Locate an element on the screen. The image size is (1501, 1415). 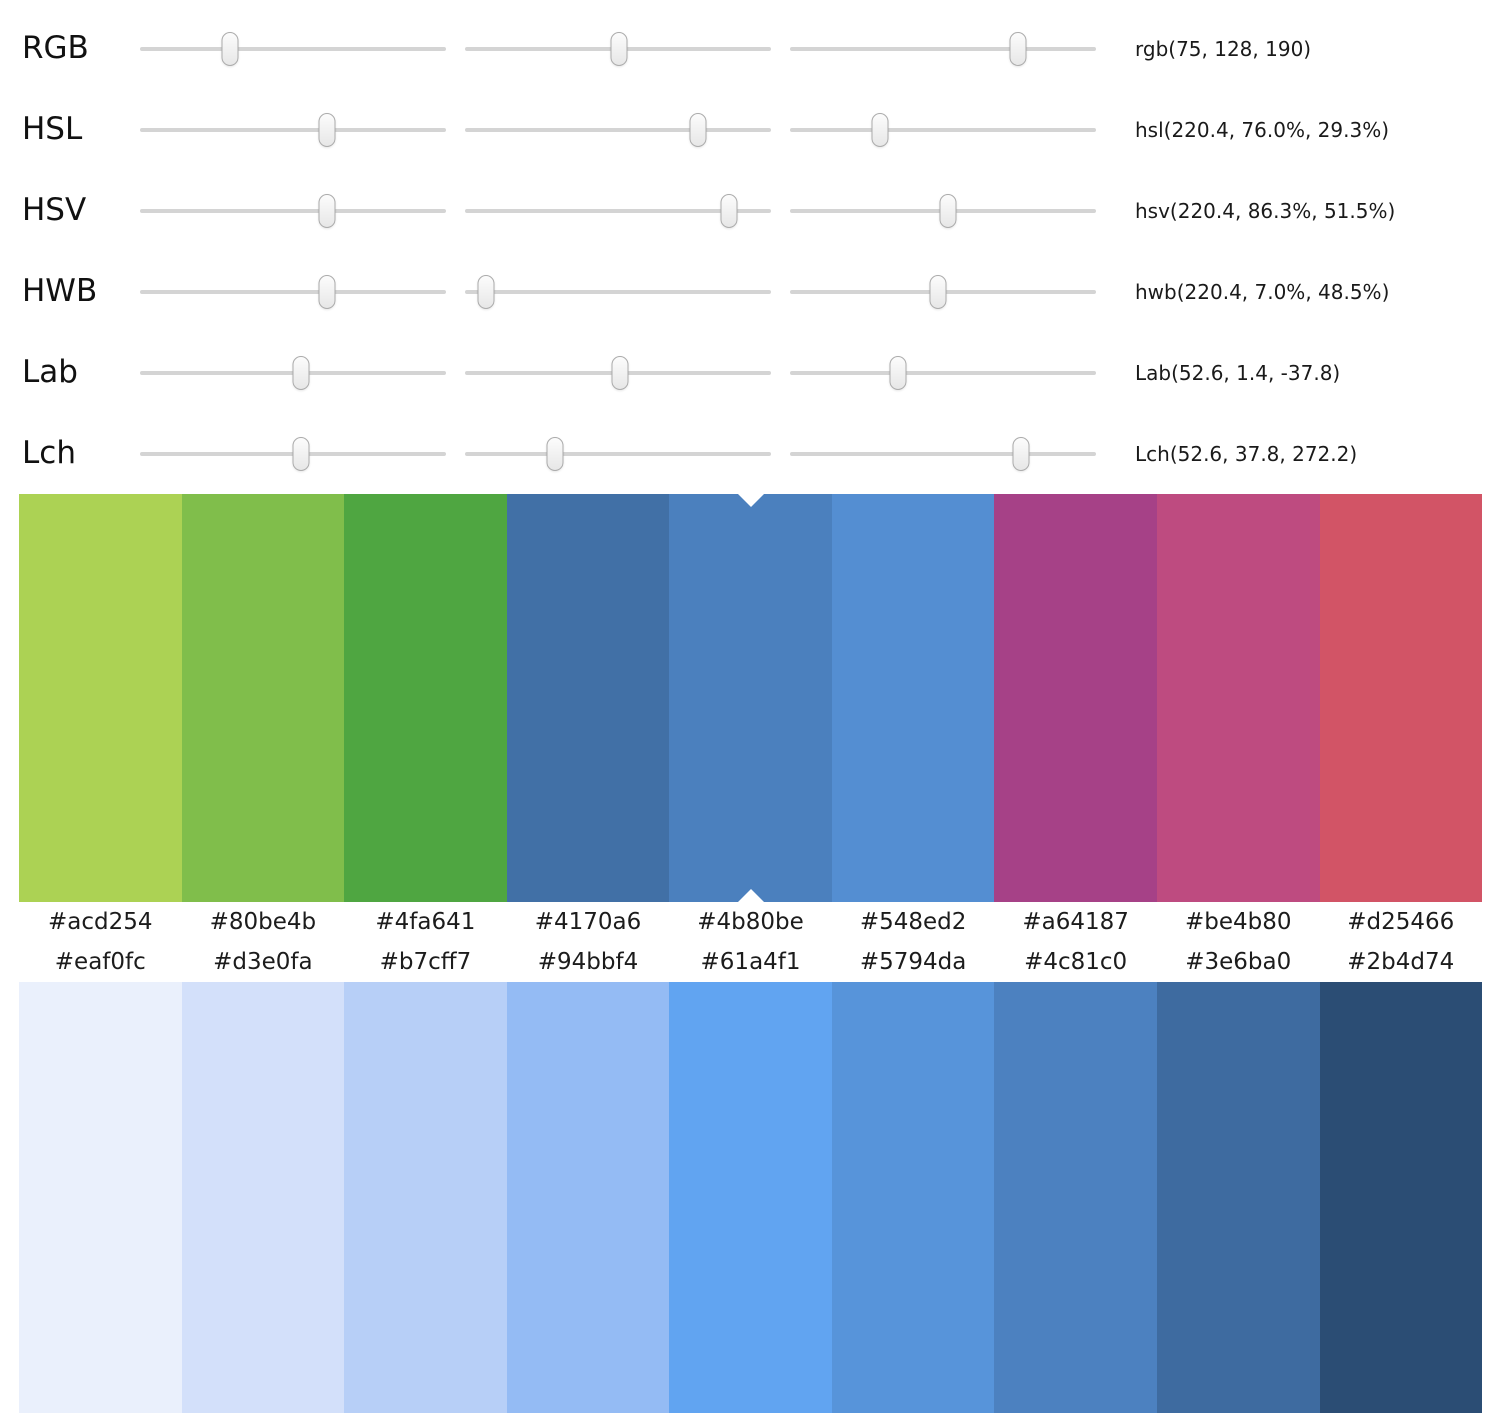
slider-row-hsl: HSL hsl(220.4, 76.0%, 29.3%) is located at coordinates (750, 129).